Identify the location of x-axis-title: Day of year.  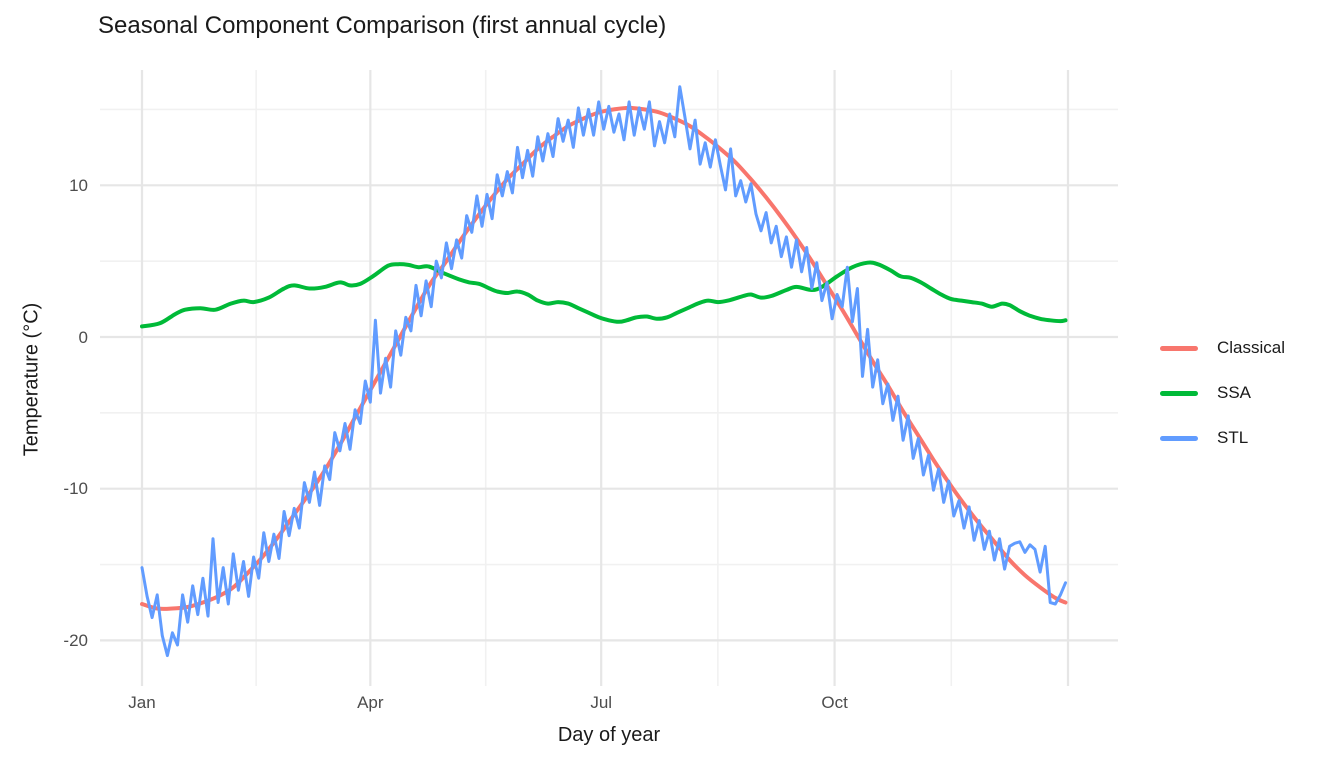
(609, 735).